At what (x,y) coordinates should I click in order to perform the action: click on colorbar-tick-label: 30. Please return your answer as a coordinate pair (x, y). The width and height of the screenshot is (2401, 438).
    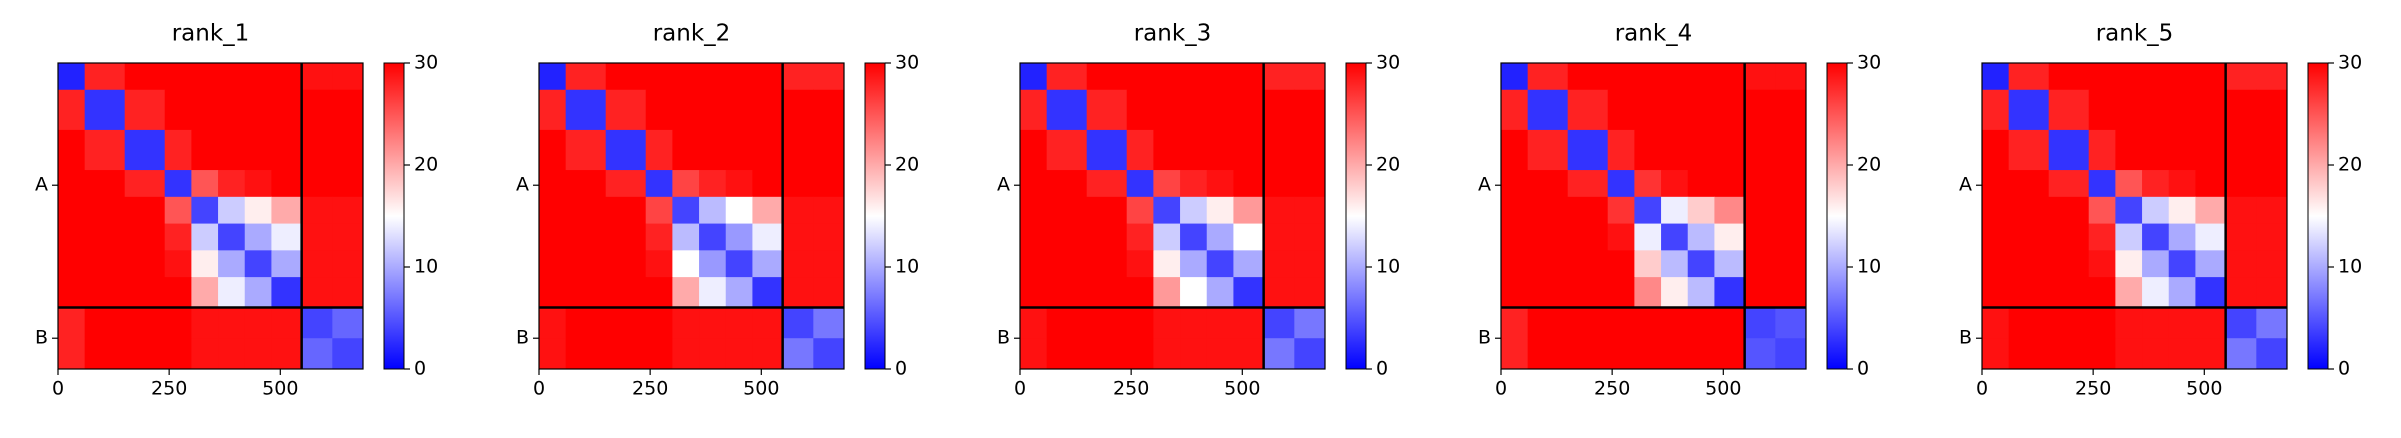
    Looking at the image, I should click on (2350, 63).